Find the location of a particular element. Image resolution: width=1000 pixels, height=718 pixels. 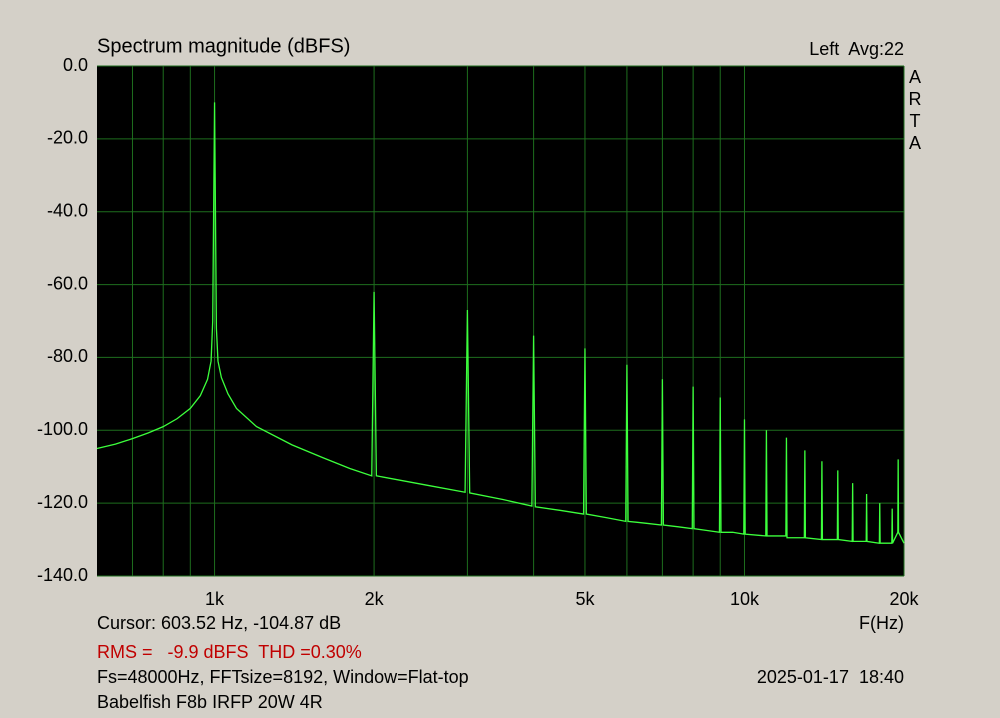

device-name: Babelfish F8b IRFP 20W 4R is located at coordinates (210, 702).